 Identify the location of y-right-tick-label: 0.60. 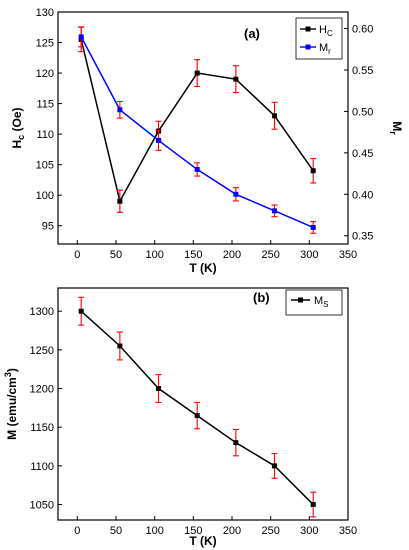
(362, 30).